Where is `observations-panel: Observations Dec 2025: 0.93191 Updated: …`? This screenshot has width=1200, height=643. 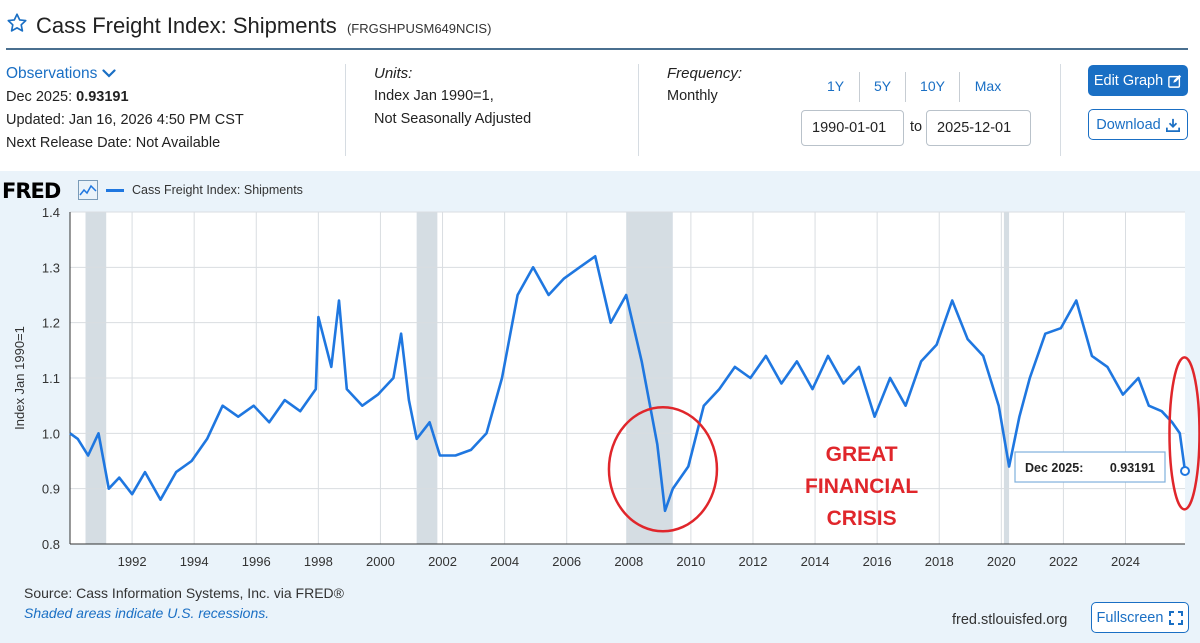 observations-panel: Observations Dec 2025: 0.93191 Updated: … is located at coordinates (125, 108).